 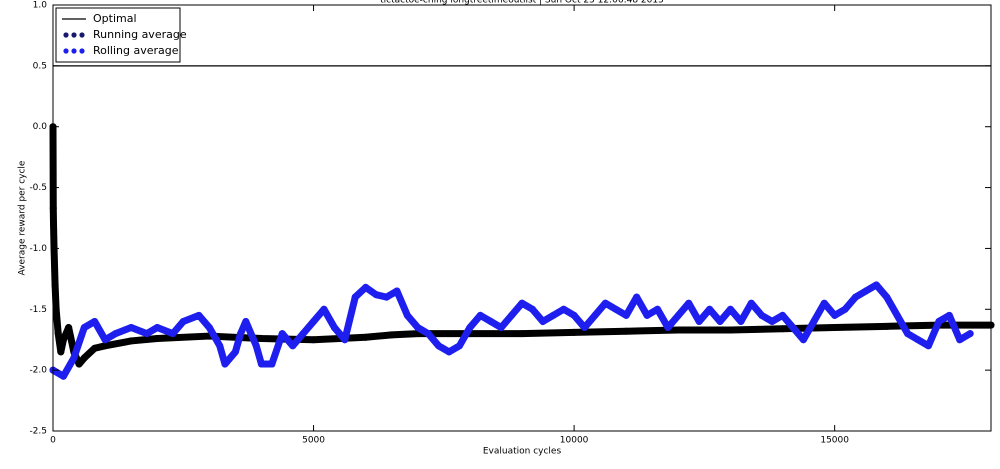 I want to click on y-tick-label: -1.5, so click(x=38, y=310).